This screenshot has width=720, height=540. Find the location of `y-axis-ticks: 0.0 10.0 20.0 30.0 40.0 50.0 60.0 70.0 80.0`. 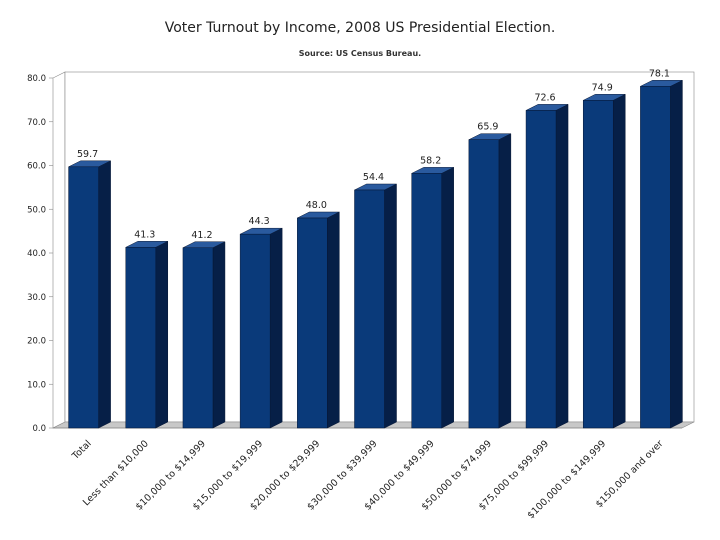

y-axis-ticks: 0.0 10.0 20.0 30.0 40.0 50.0 60.0 70.0 80.0 is located at coordinates (40, 254).